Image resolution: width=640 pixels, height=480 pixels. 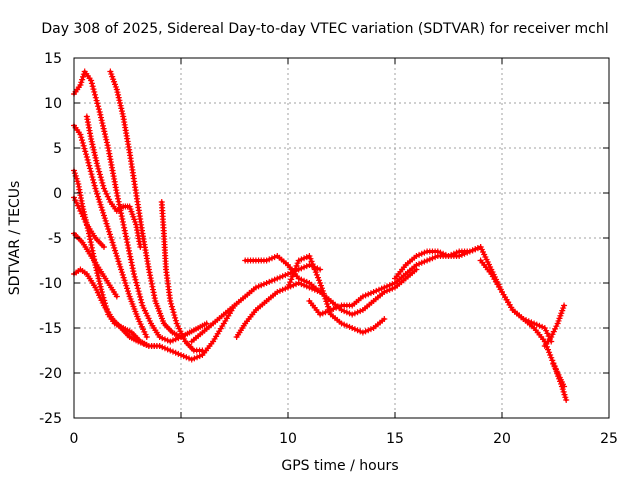 I want to click on series-track-o, so click(x=481, y=323).